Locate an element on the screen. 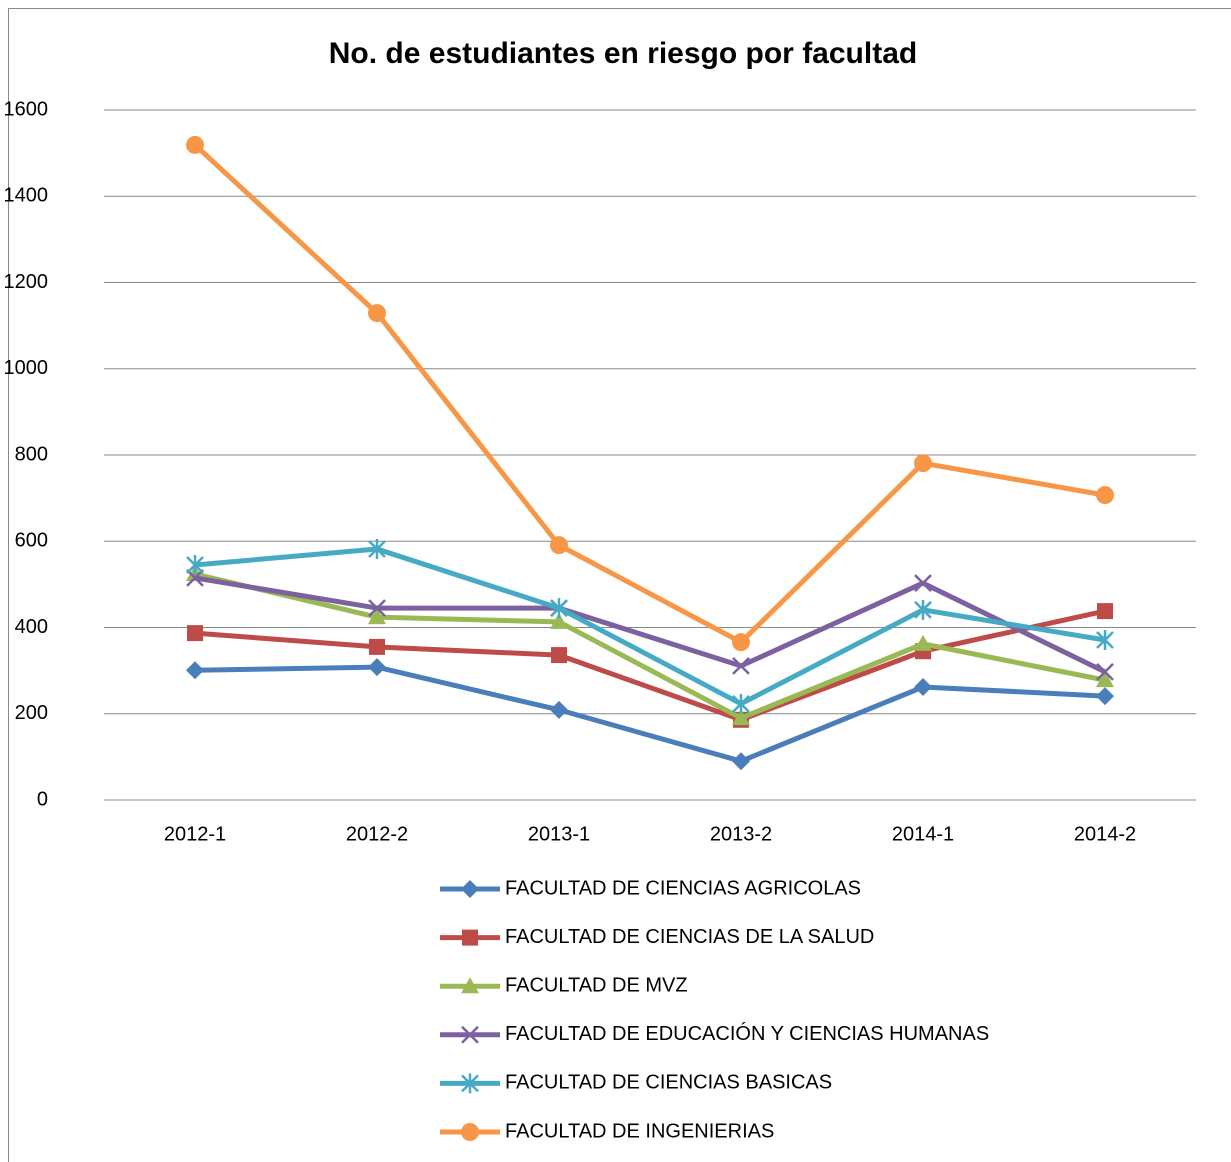 The width and height of the screenshot is (1231, 1162). legend-label: FACULTAD DE MVZ is located at coordinates (596, 985).